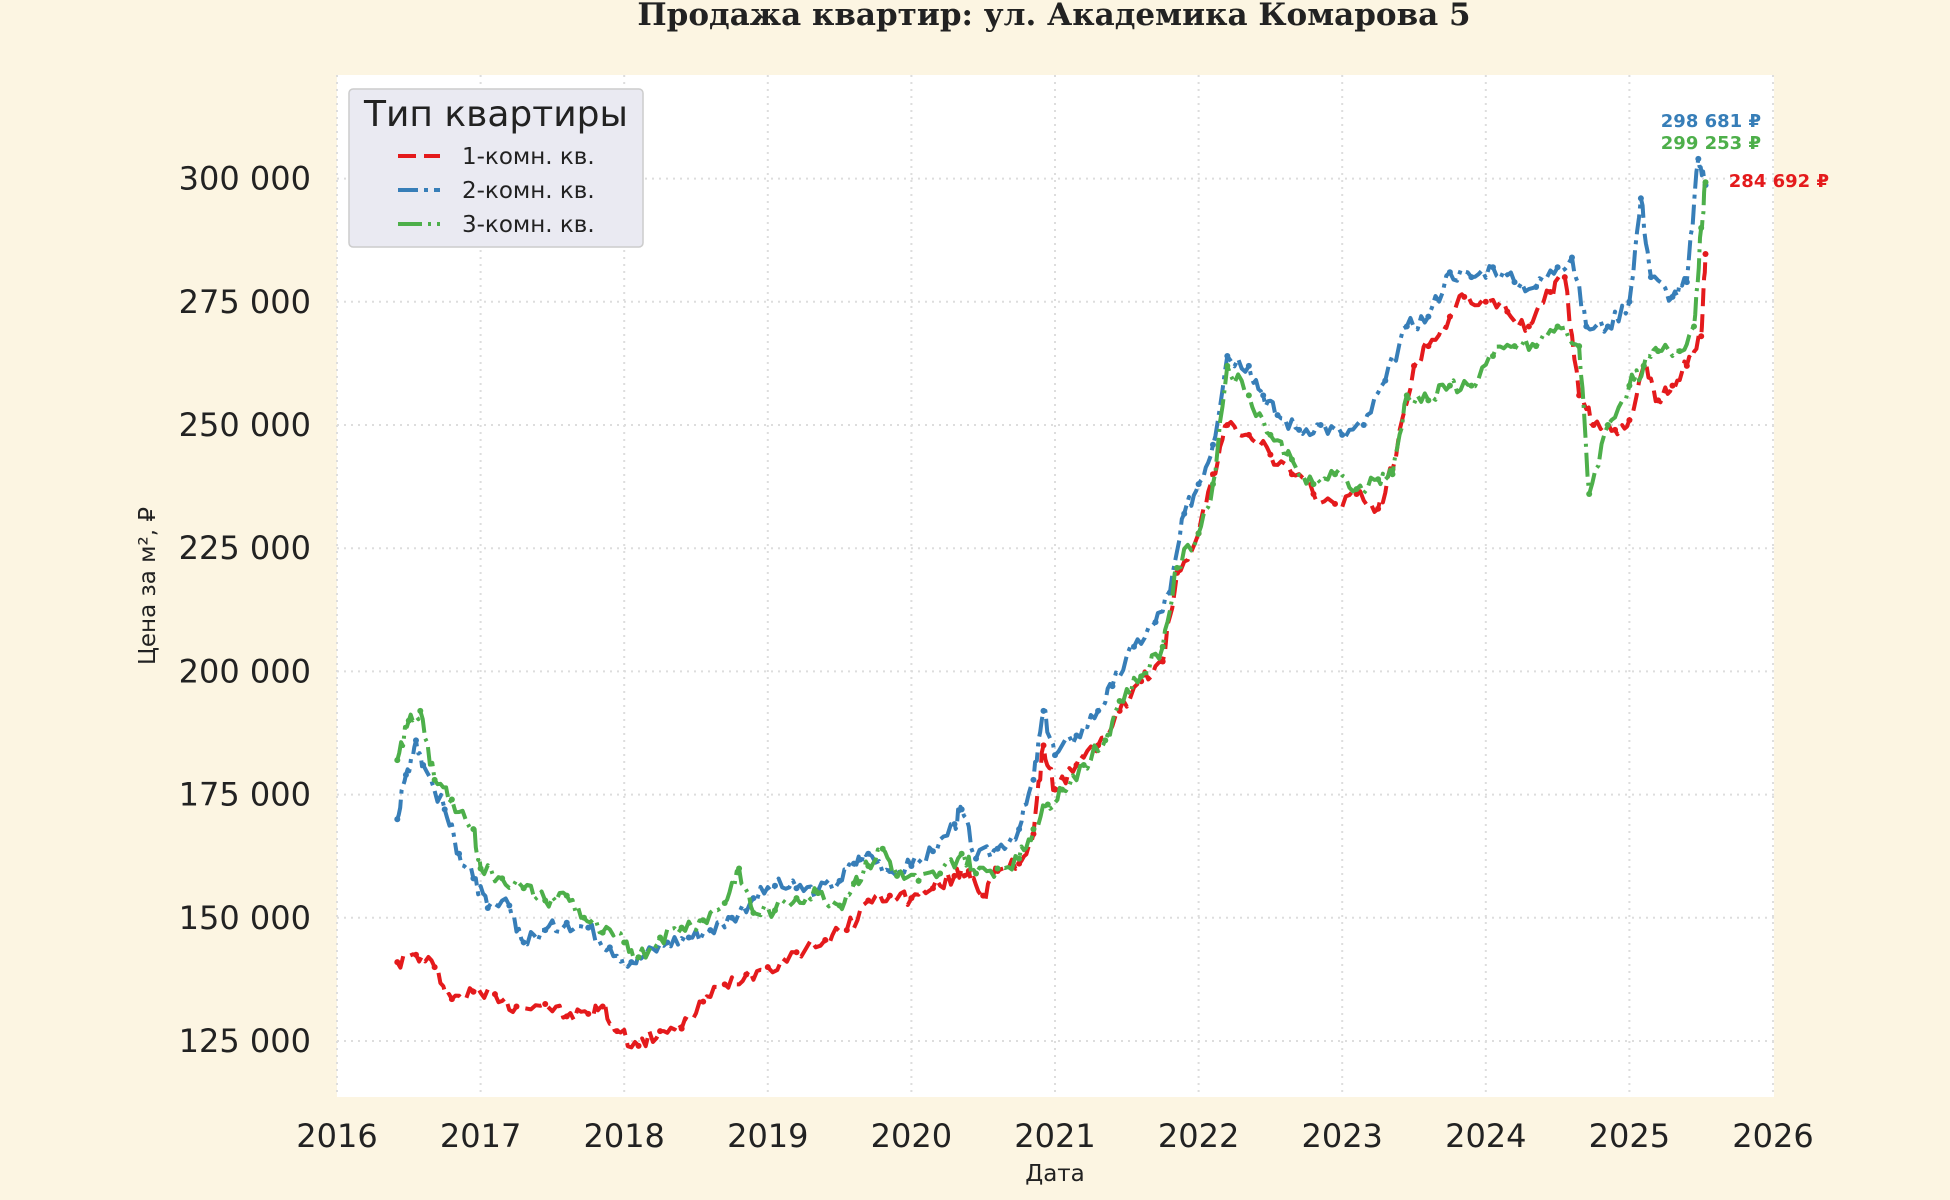 The height and width of the screenshot is (1200, 1950). What do you see at coordinates (1779, 181) in the screenshot?
I see `series-end-label: 284 692 ₽` at bounding box center [1779, 181].